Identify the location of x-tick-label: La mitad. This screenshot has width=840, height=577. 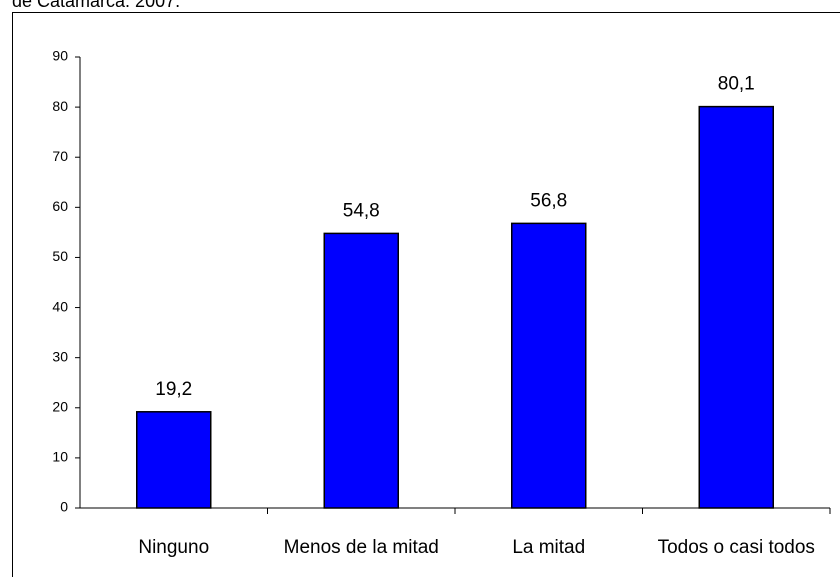
(548, 547).